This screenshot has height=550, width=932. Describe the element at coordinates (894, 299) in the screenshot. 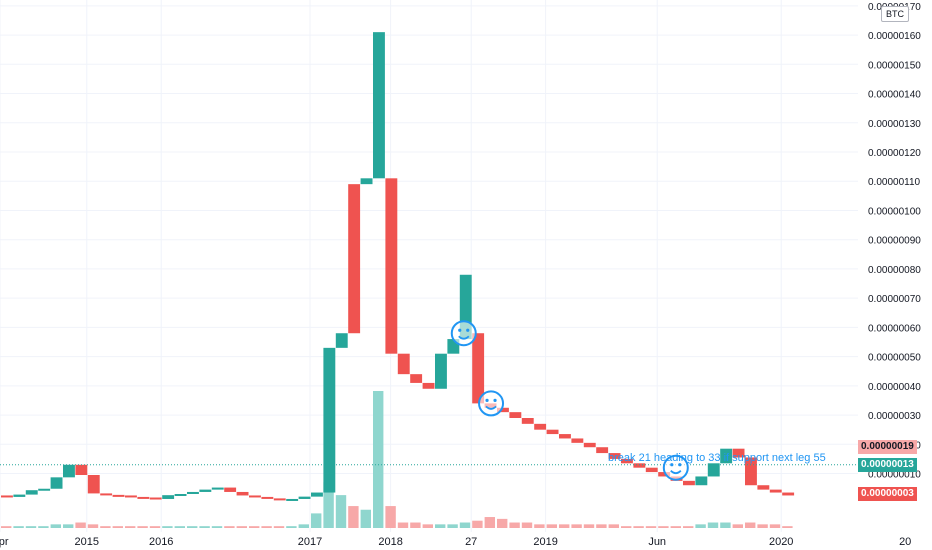

I see `y-tick-label: 0.00000070` at that location.